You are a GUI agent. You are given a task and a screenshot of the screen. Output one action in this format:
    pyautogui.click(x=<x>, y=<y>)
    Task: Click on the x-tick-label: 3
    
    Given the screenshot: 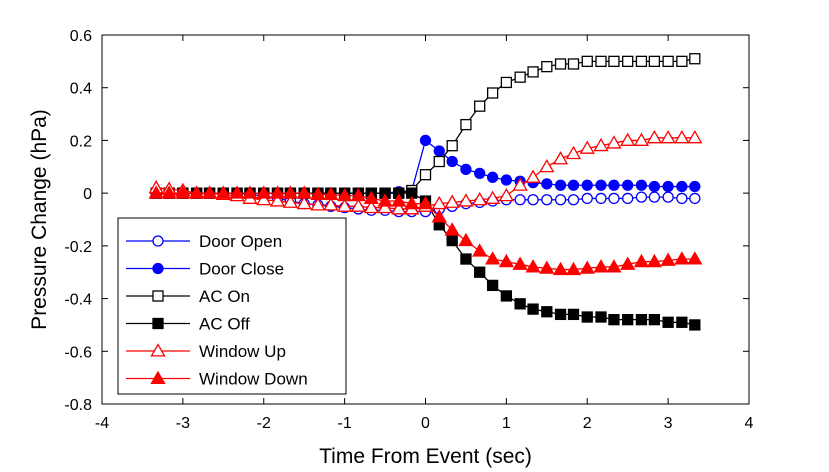 What is the action you would take?
    pyautogui.click(x=668, y=423)
    